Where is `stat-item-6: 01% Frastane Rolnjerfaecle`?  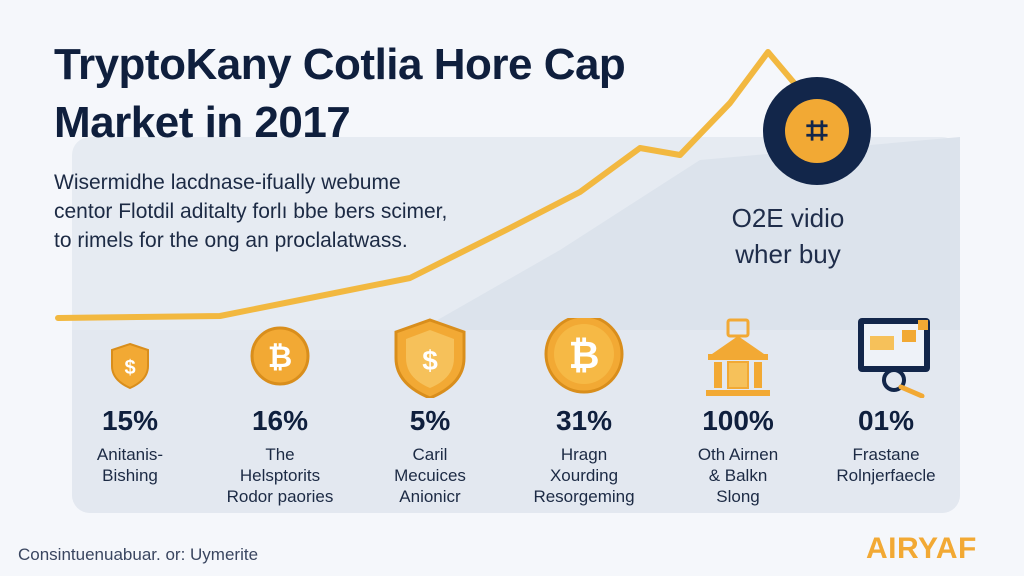
stat-item-6: 01% Frastane Rolnjerfaecle is located at coordinates (886, 402).